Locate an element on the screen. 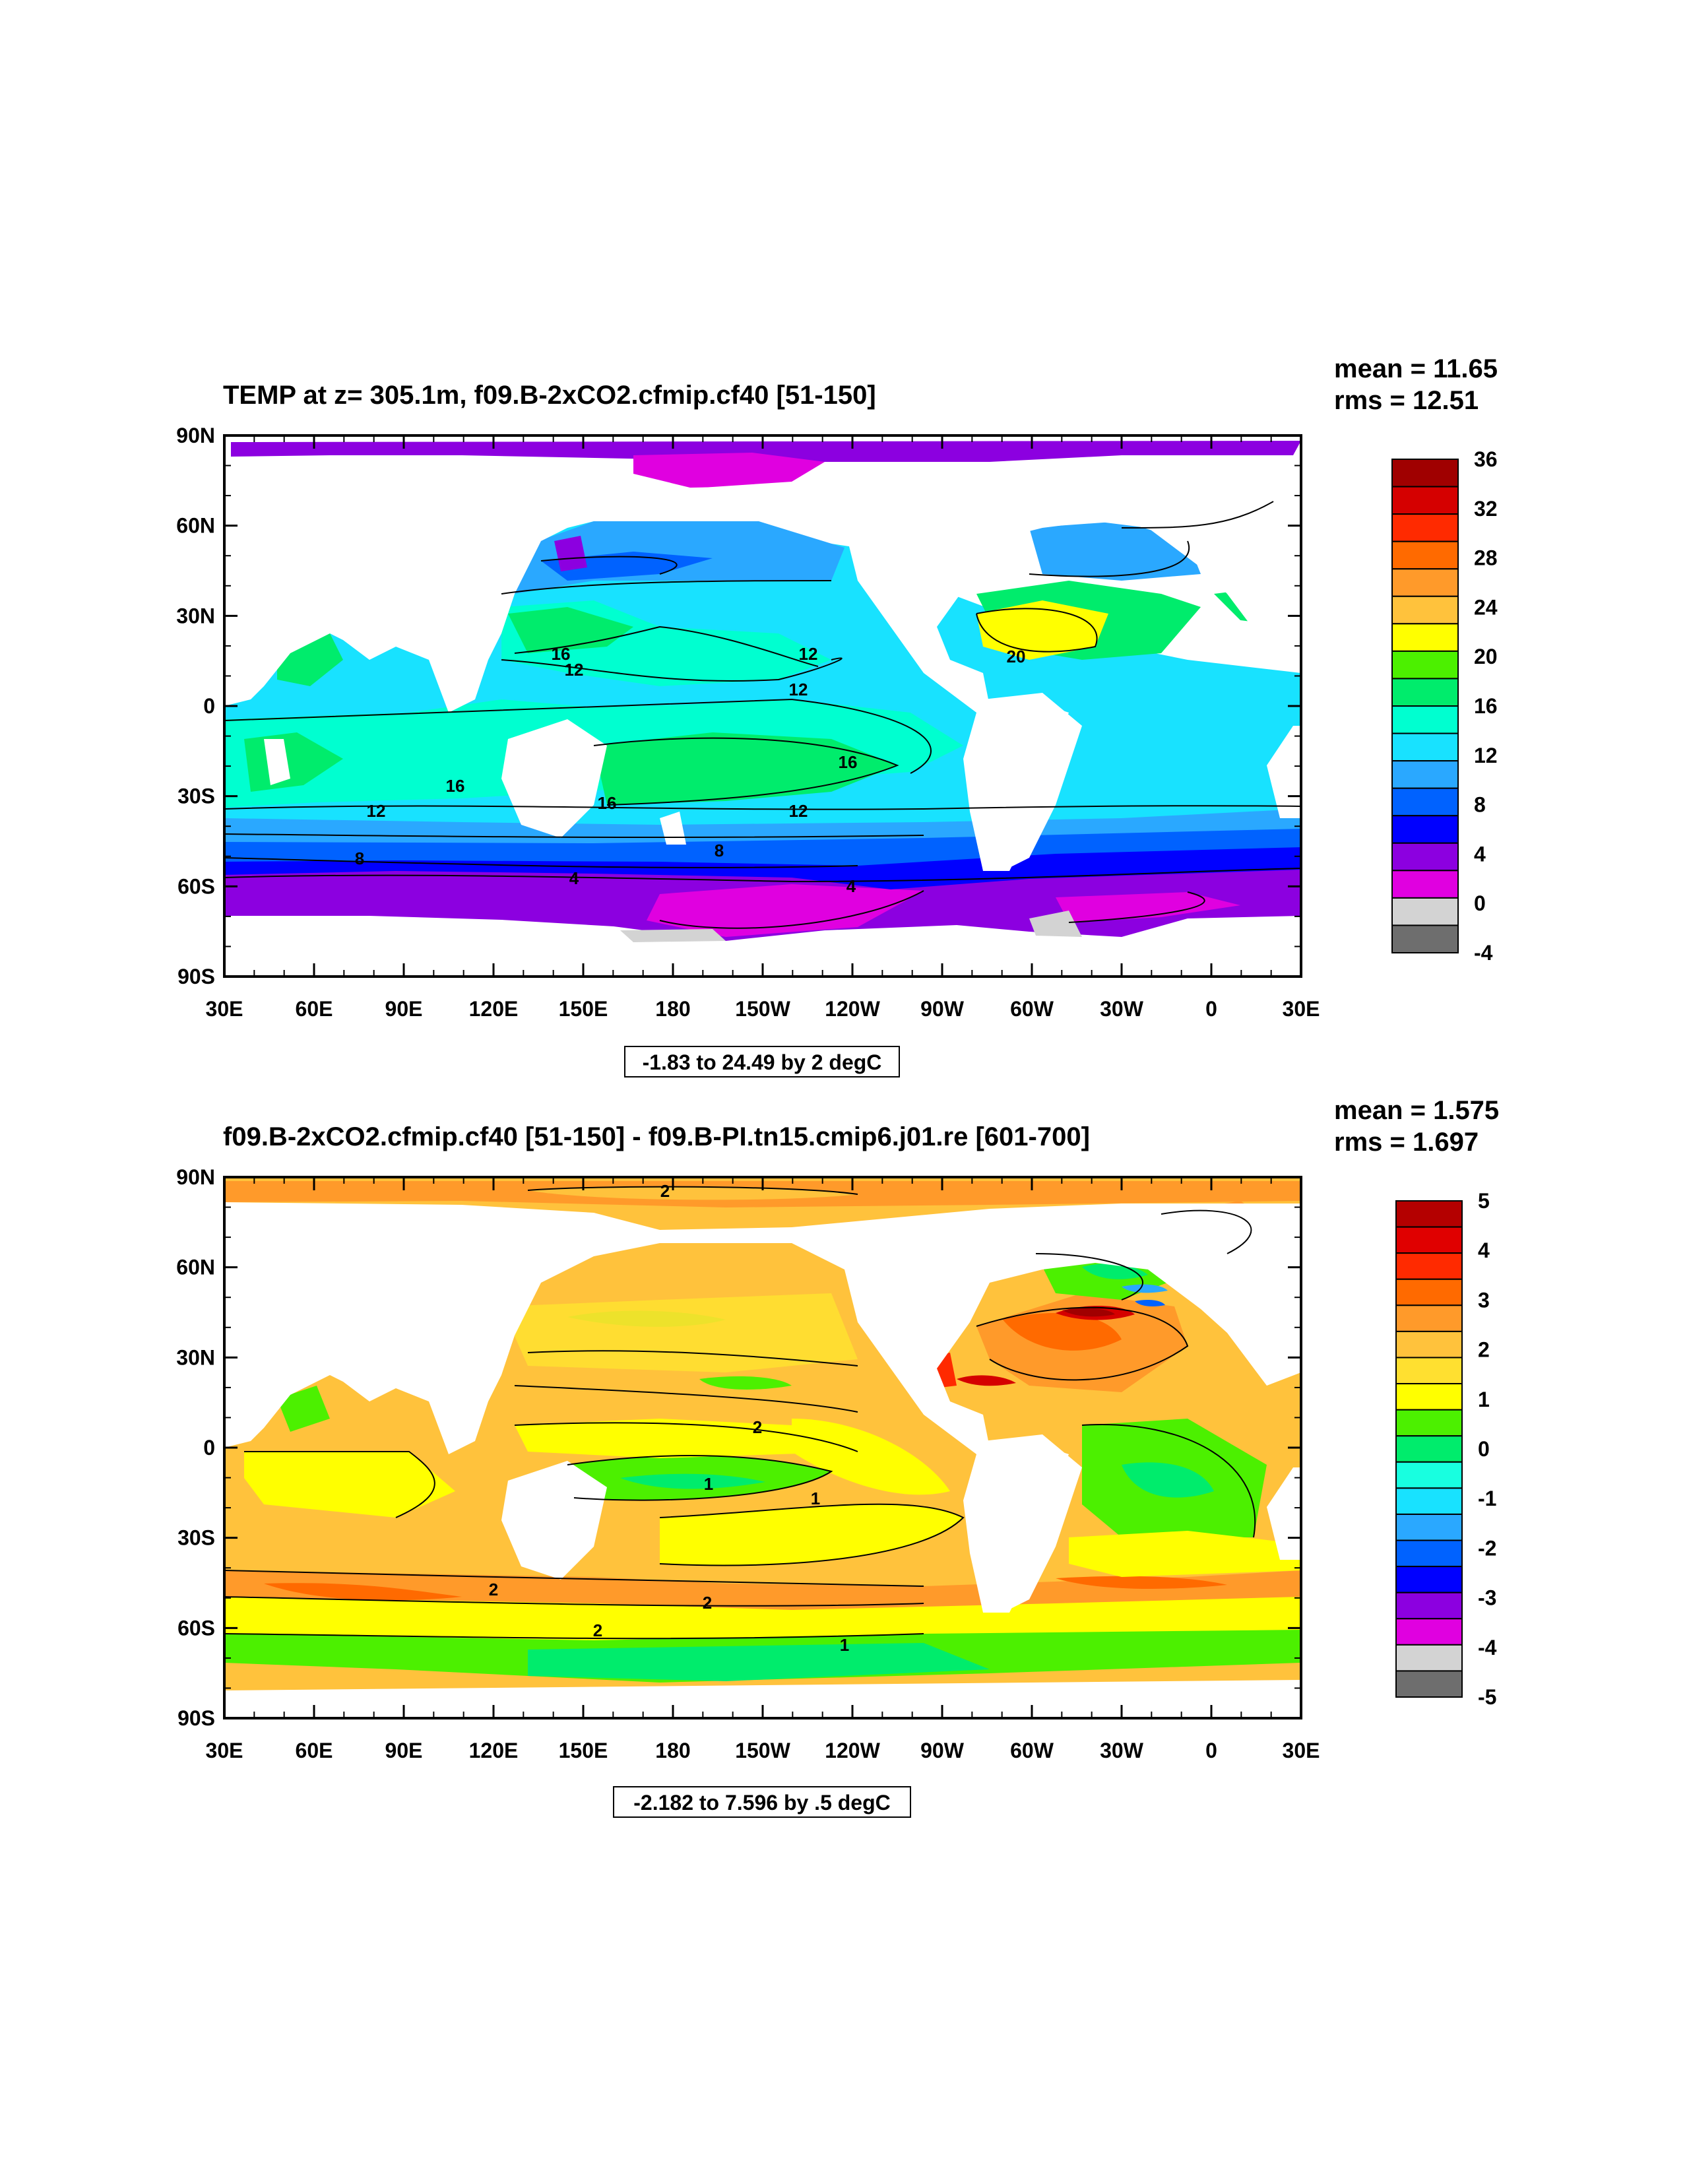 Image resolution: width=1689 pixels, height=2184 pixels. colorbar-label: 1 is located at coordinates (1484, 1399).